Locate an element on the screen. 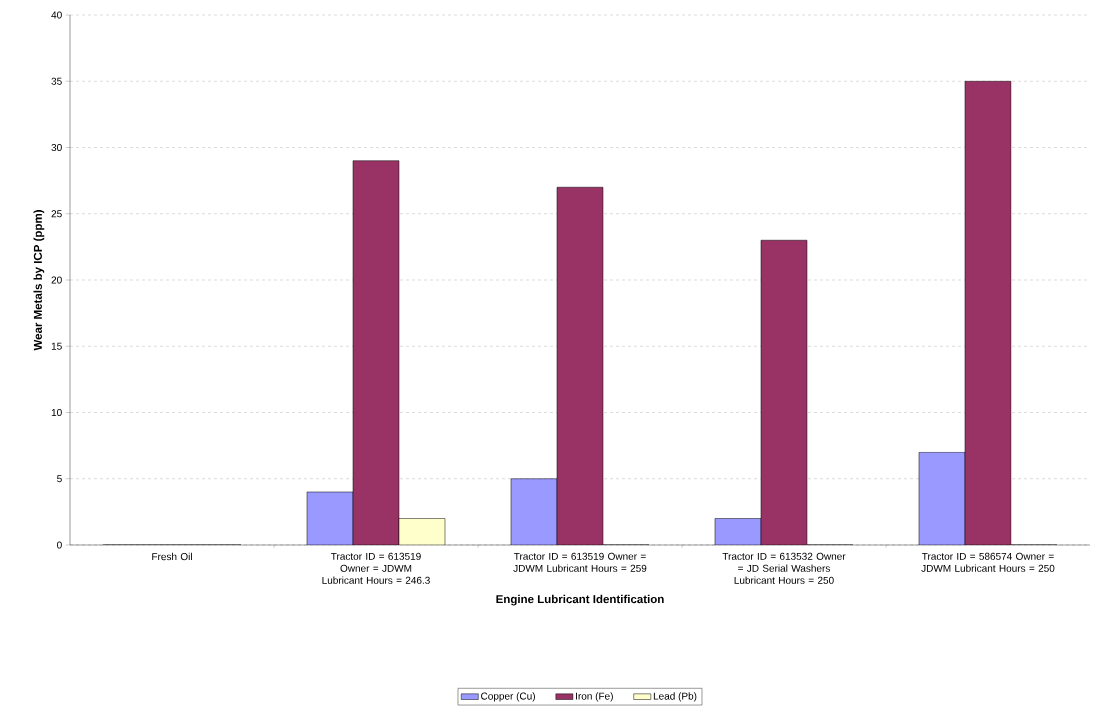  x-tick-label: Tractor ID = 586574 Owner = JDWM Lubricant Hours = 250 is located at coordinates (988, 562).